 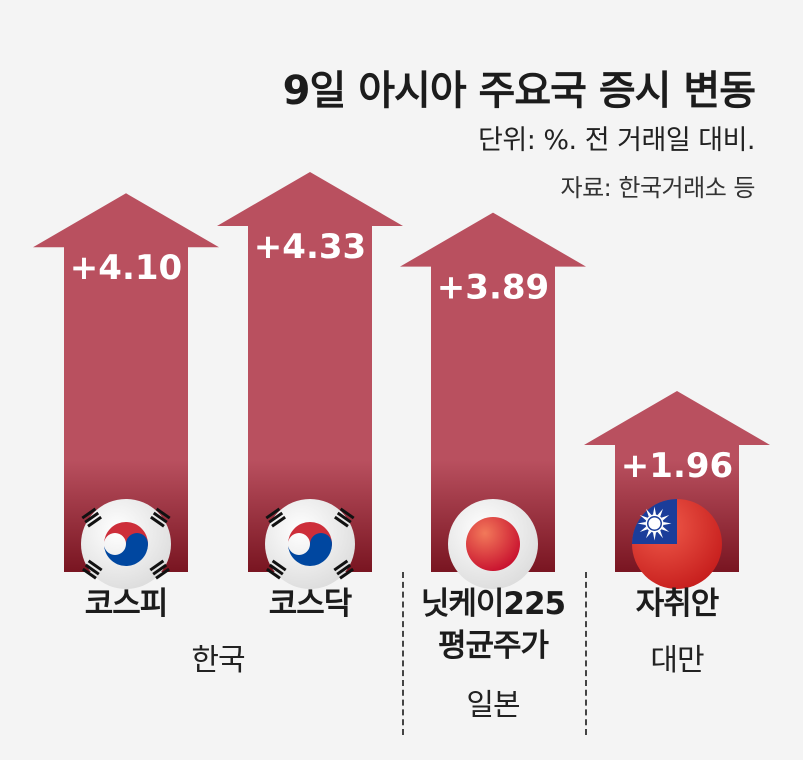 I want to click on category-label-line: 코스닥, so click(x=310, y=604).